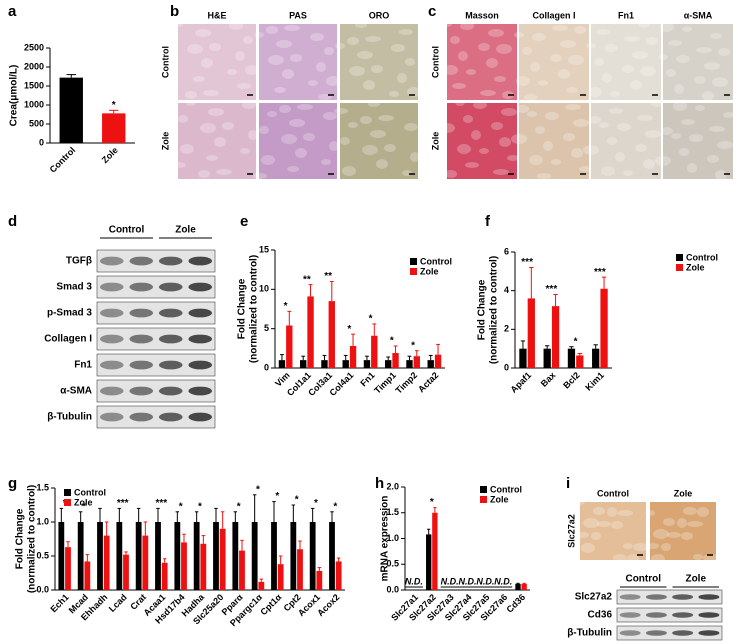 This screenshot has height=644, width=738. What do you see at coordinates (174, 11) in the screenshot?
I see `panel-letter: b` at bounding box center [174, 11].